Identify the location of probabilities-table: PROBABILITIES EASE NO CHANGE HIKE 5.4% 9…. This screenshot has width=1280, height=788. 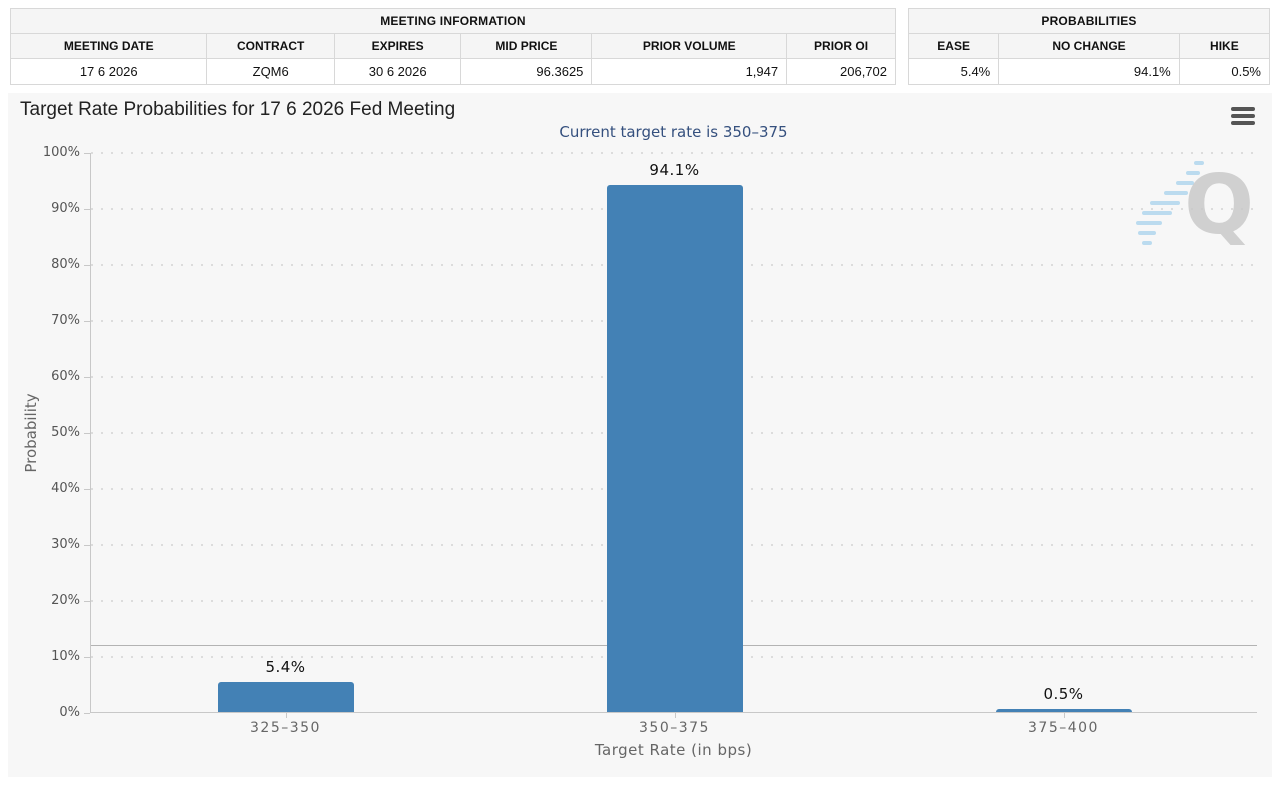
(1089, 46).